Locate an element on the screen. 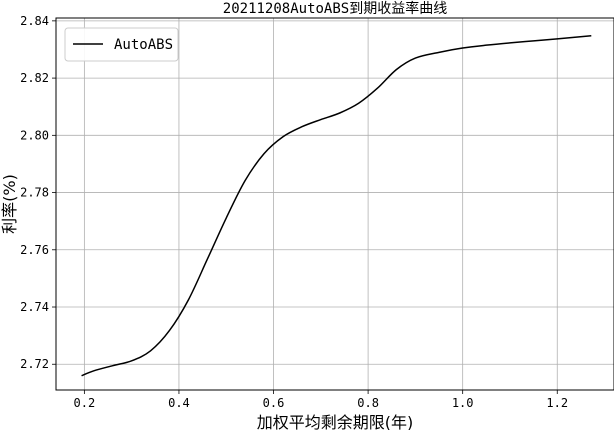  y-tick-label: 2.72 is located at coordinates (34, 364).